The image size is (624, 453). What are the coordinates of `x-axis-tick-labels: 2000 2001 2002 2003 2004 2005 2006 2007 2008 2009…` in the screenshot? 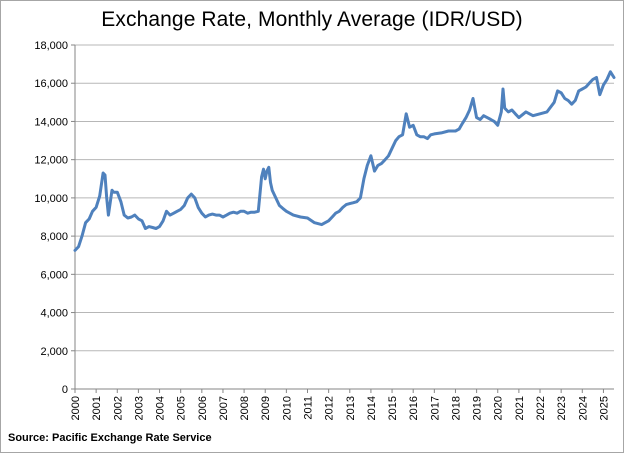 It's located at (340, 408).